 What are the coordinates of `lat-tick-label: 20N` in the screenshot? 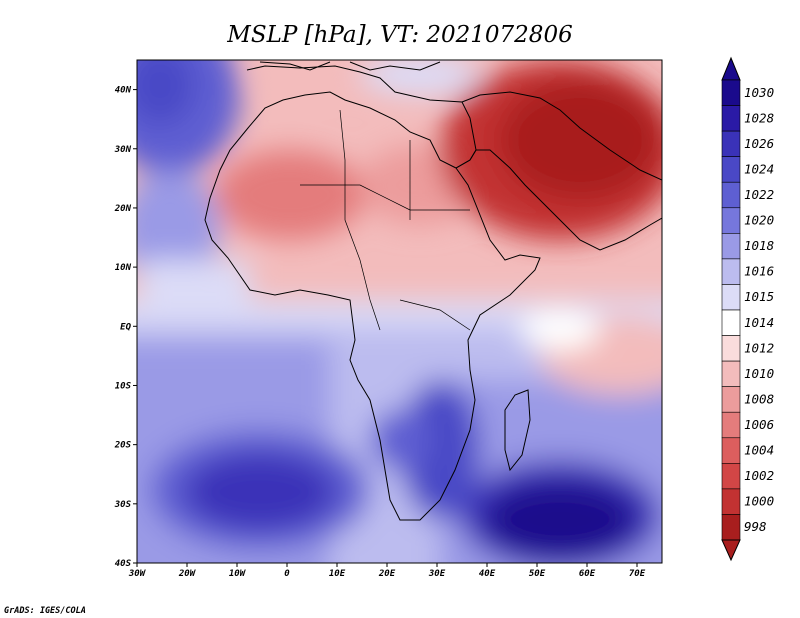 It's located at (123, 209).